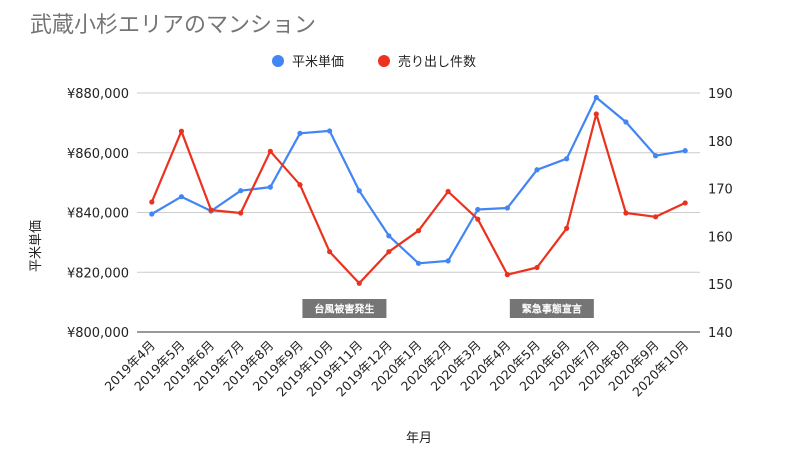  I want to click on annotation-label: 台風被害発生, so click(344, 309).